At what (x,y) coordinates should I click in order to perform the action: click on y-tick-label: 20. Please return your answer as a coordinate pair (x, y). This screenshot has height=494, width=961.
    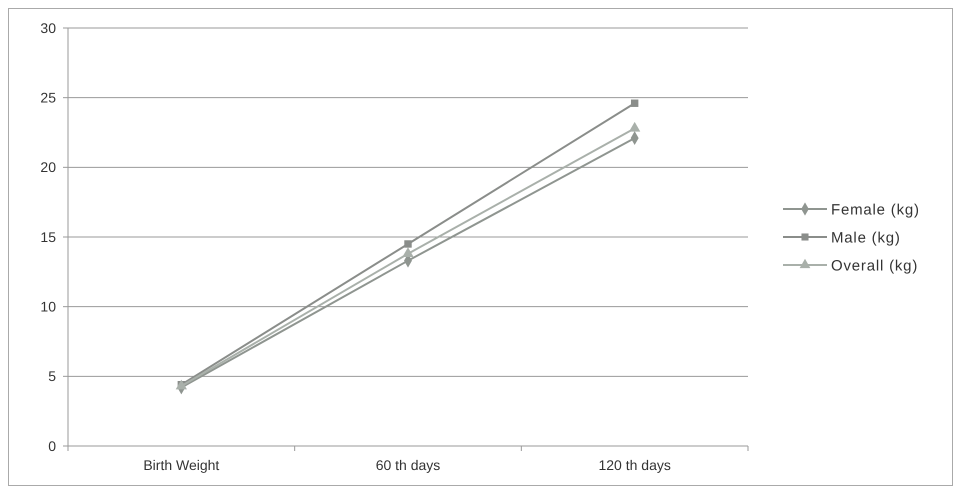
    Looking at the image, I should click on (48, 167).